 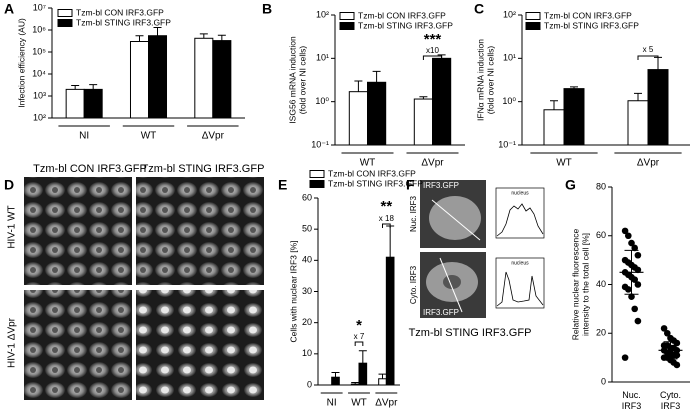 I want to click on y-axis-label: (fold over NI cells), so click(x=302, y=80).